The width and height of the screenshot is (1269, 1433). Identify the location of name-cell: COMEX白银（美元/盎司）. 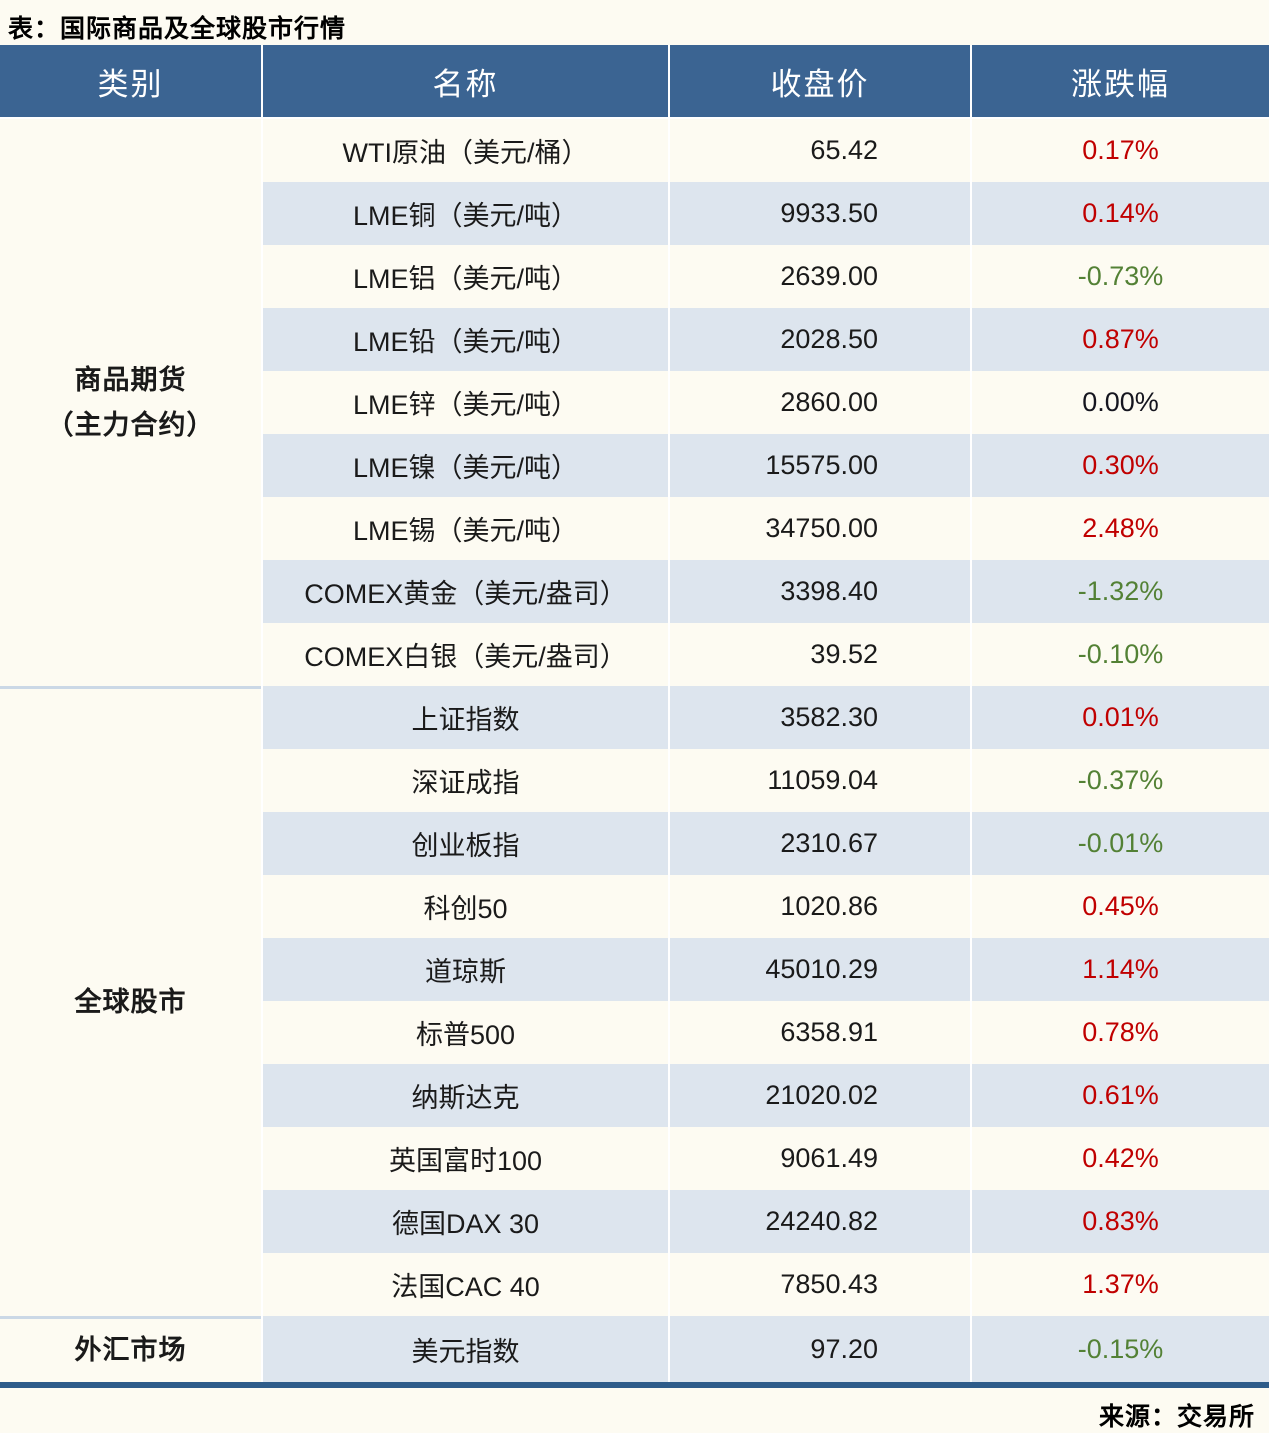
(464, 654).